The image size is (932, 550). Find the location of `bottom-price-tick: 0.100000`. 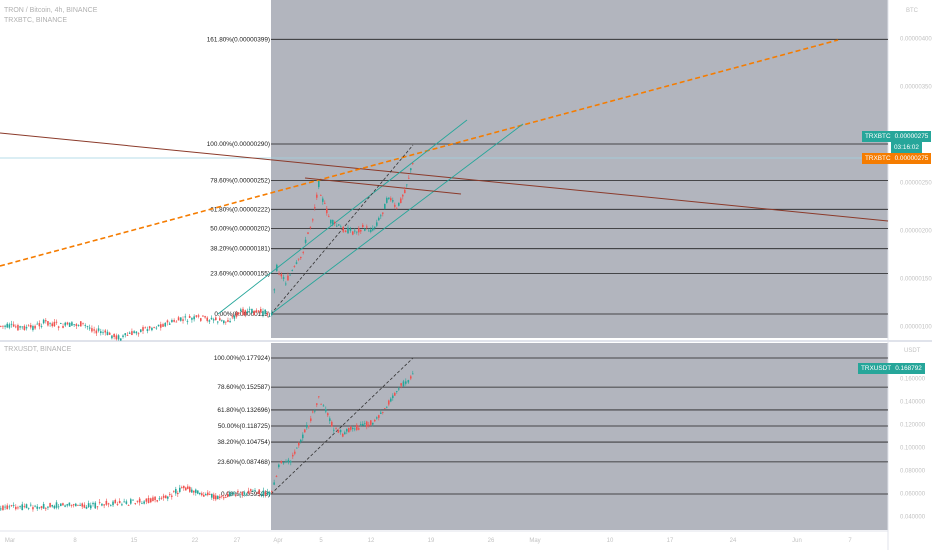

bottom-price-tick: 0.100000 is located at coordinates (913, 449).